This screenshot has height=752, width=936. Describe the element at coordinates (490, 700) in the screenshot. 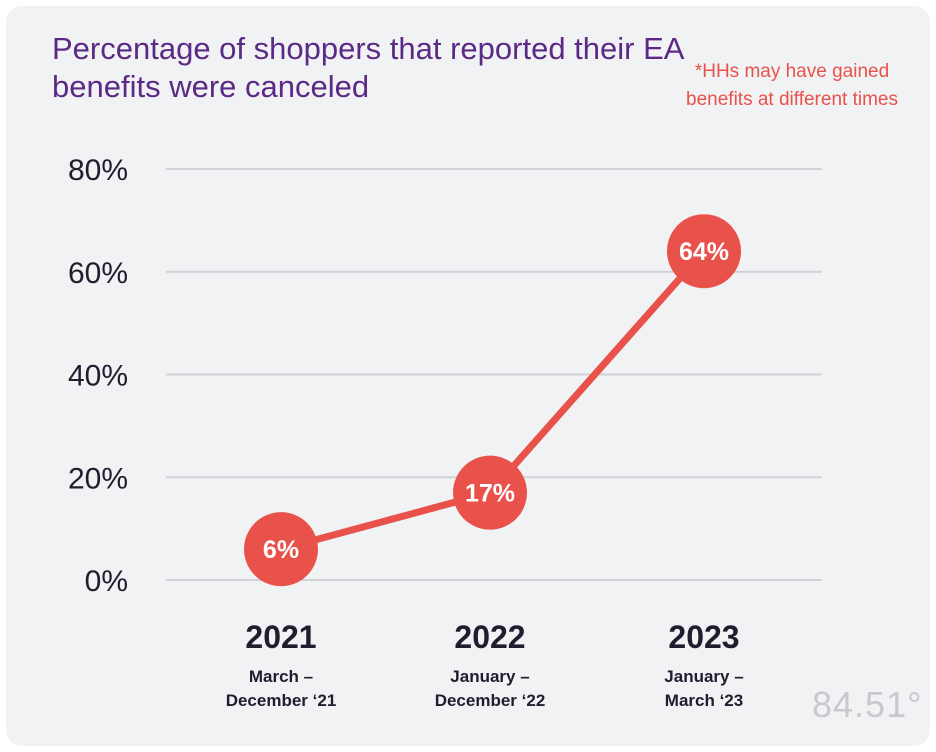

I see `x-tick-sublabel: December ‘22` at that location.